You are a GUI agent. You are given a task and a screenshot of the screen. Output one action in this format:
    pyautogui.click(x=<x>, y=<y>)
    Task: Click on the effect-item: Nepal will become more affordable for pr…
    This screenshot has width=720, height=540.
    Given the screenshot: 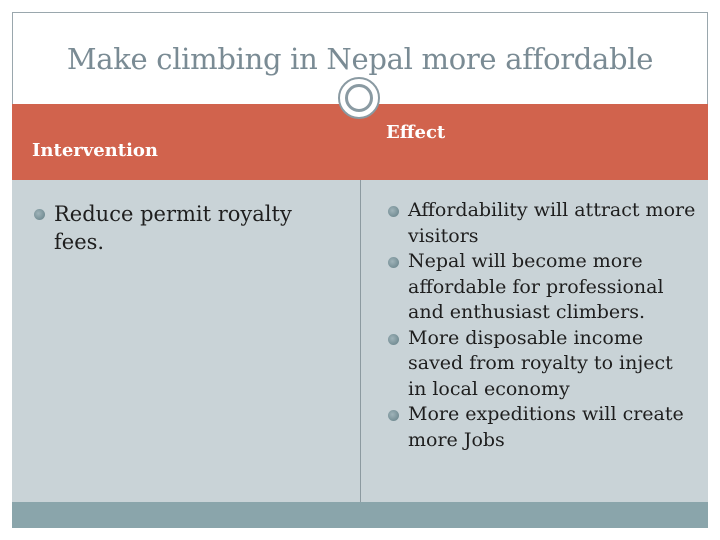 What is the action you would take?
    pyautogui.click(x=541, y=287)
    